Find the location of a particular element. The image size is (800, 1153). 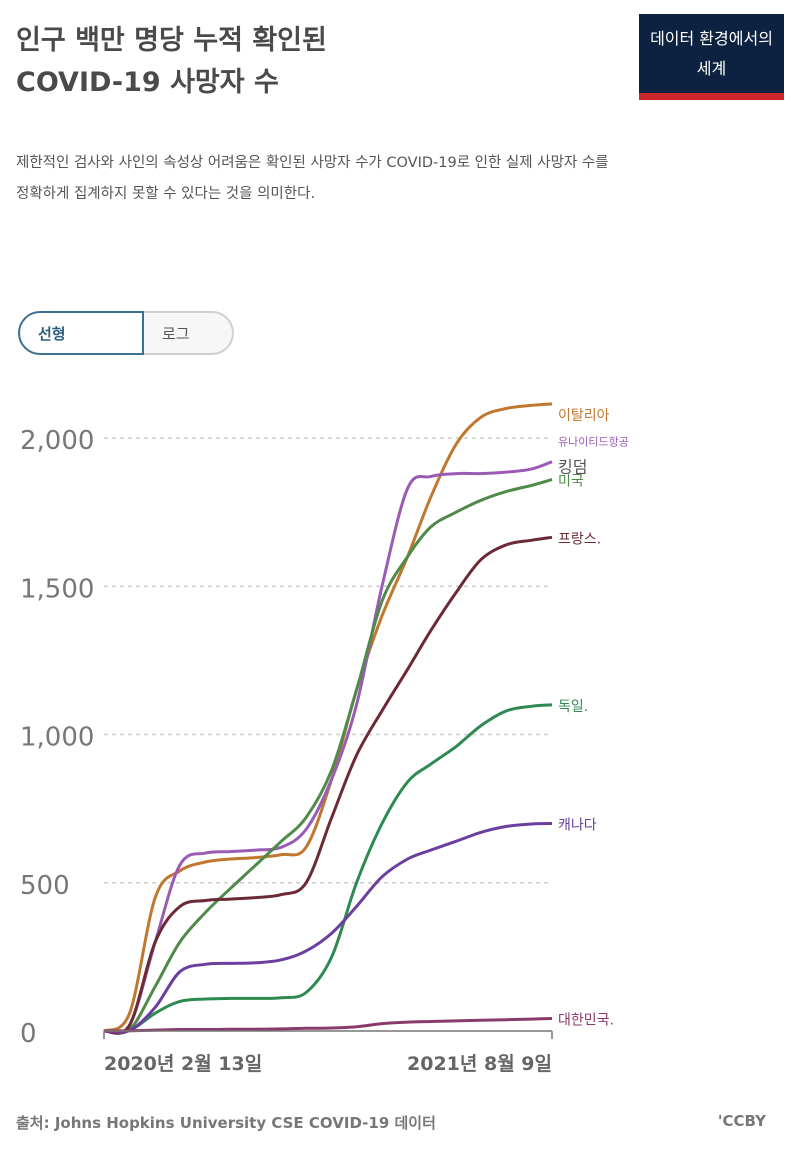

series-label: 미국 is located at coordinates (571, 482).